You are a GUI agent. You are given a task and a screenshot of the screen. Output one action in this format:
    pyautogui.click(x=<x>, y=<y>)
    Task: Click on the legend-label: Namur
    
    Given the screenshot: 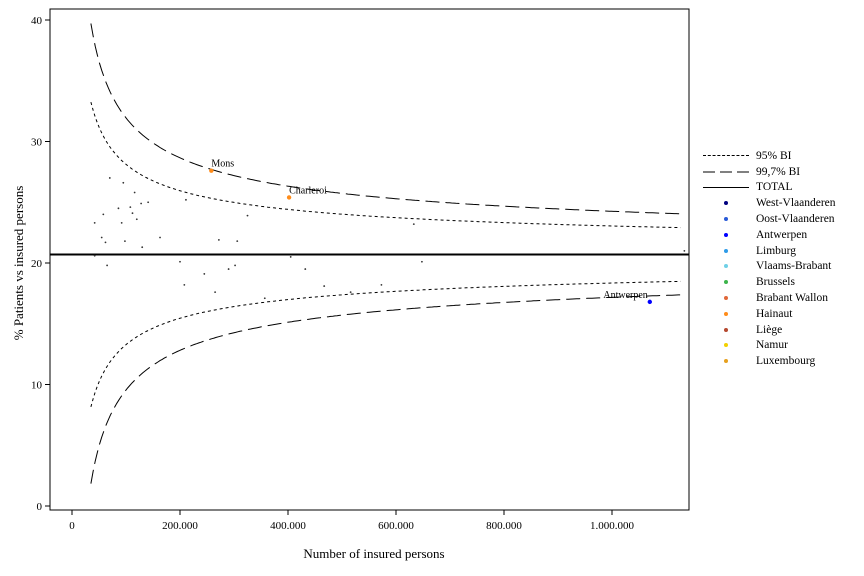 What is the action you would take?
    pyautogui.click(x=772, y=345)
    